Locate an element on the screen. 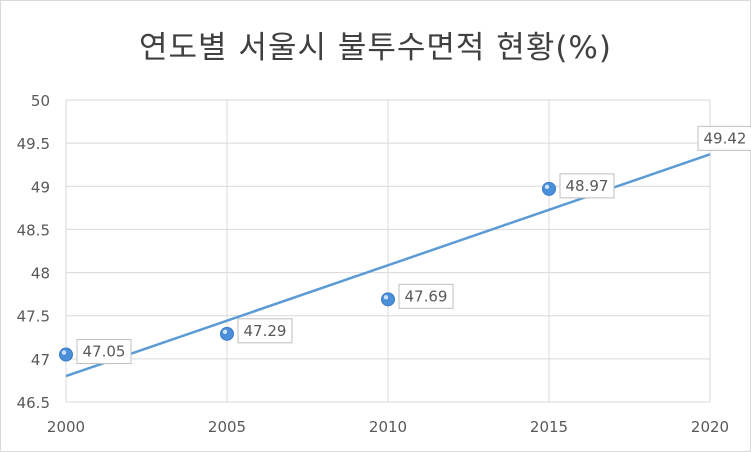 The height and width of the screenshot is (452, 751). y-tick-label: 46.5 is located at coordinates (33, 403).